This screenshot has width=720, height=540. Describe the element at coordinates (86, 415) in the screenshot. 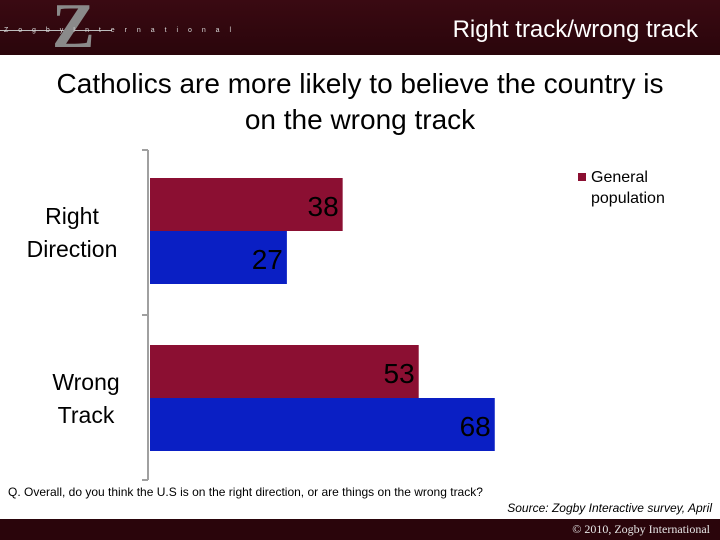

I see `category-label-line: Track` at that location.